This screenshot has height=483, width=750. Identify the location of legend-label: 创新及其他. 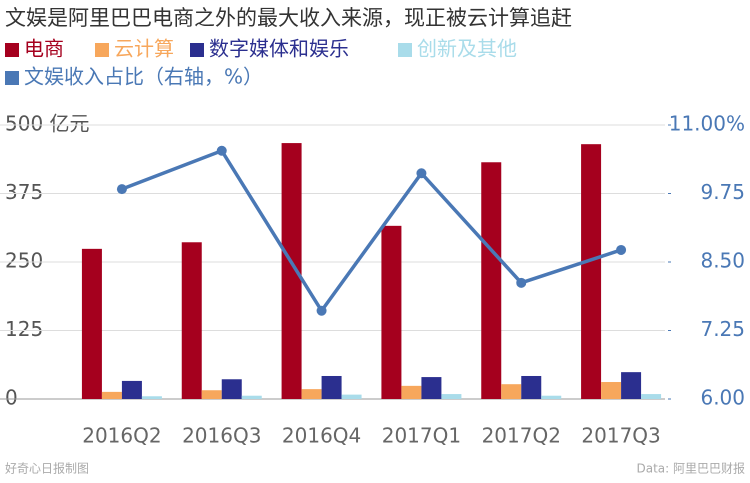
(467, 49).